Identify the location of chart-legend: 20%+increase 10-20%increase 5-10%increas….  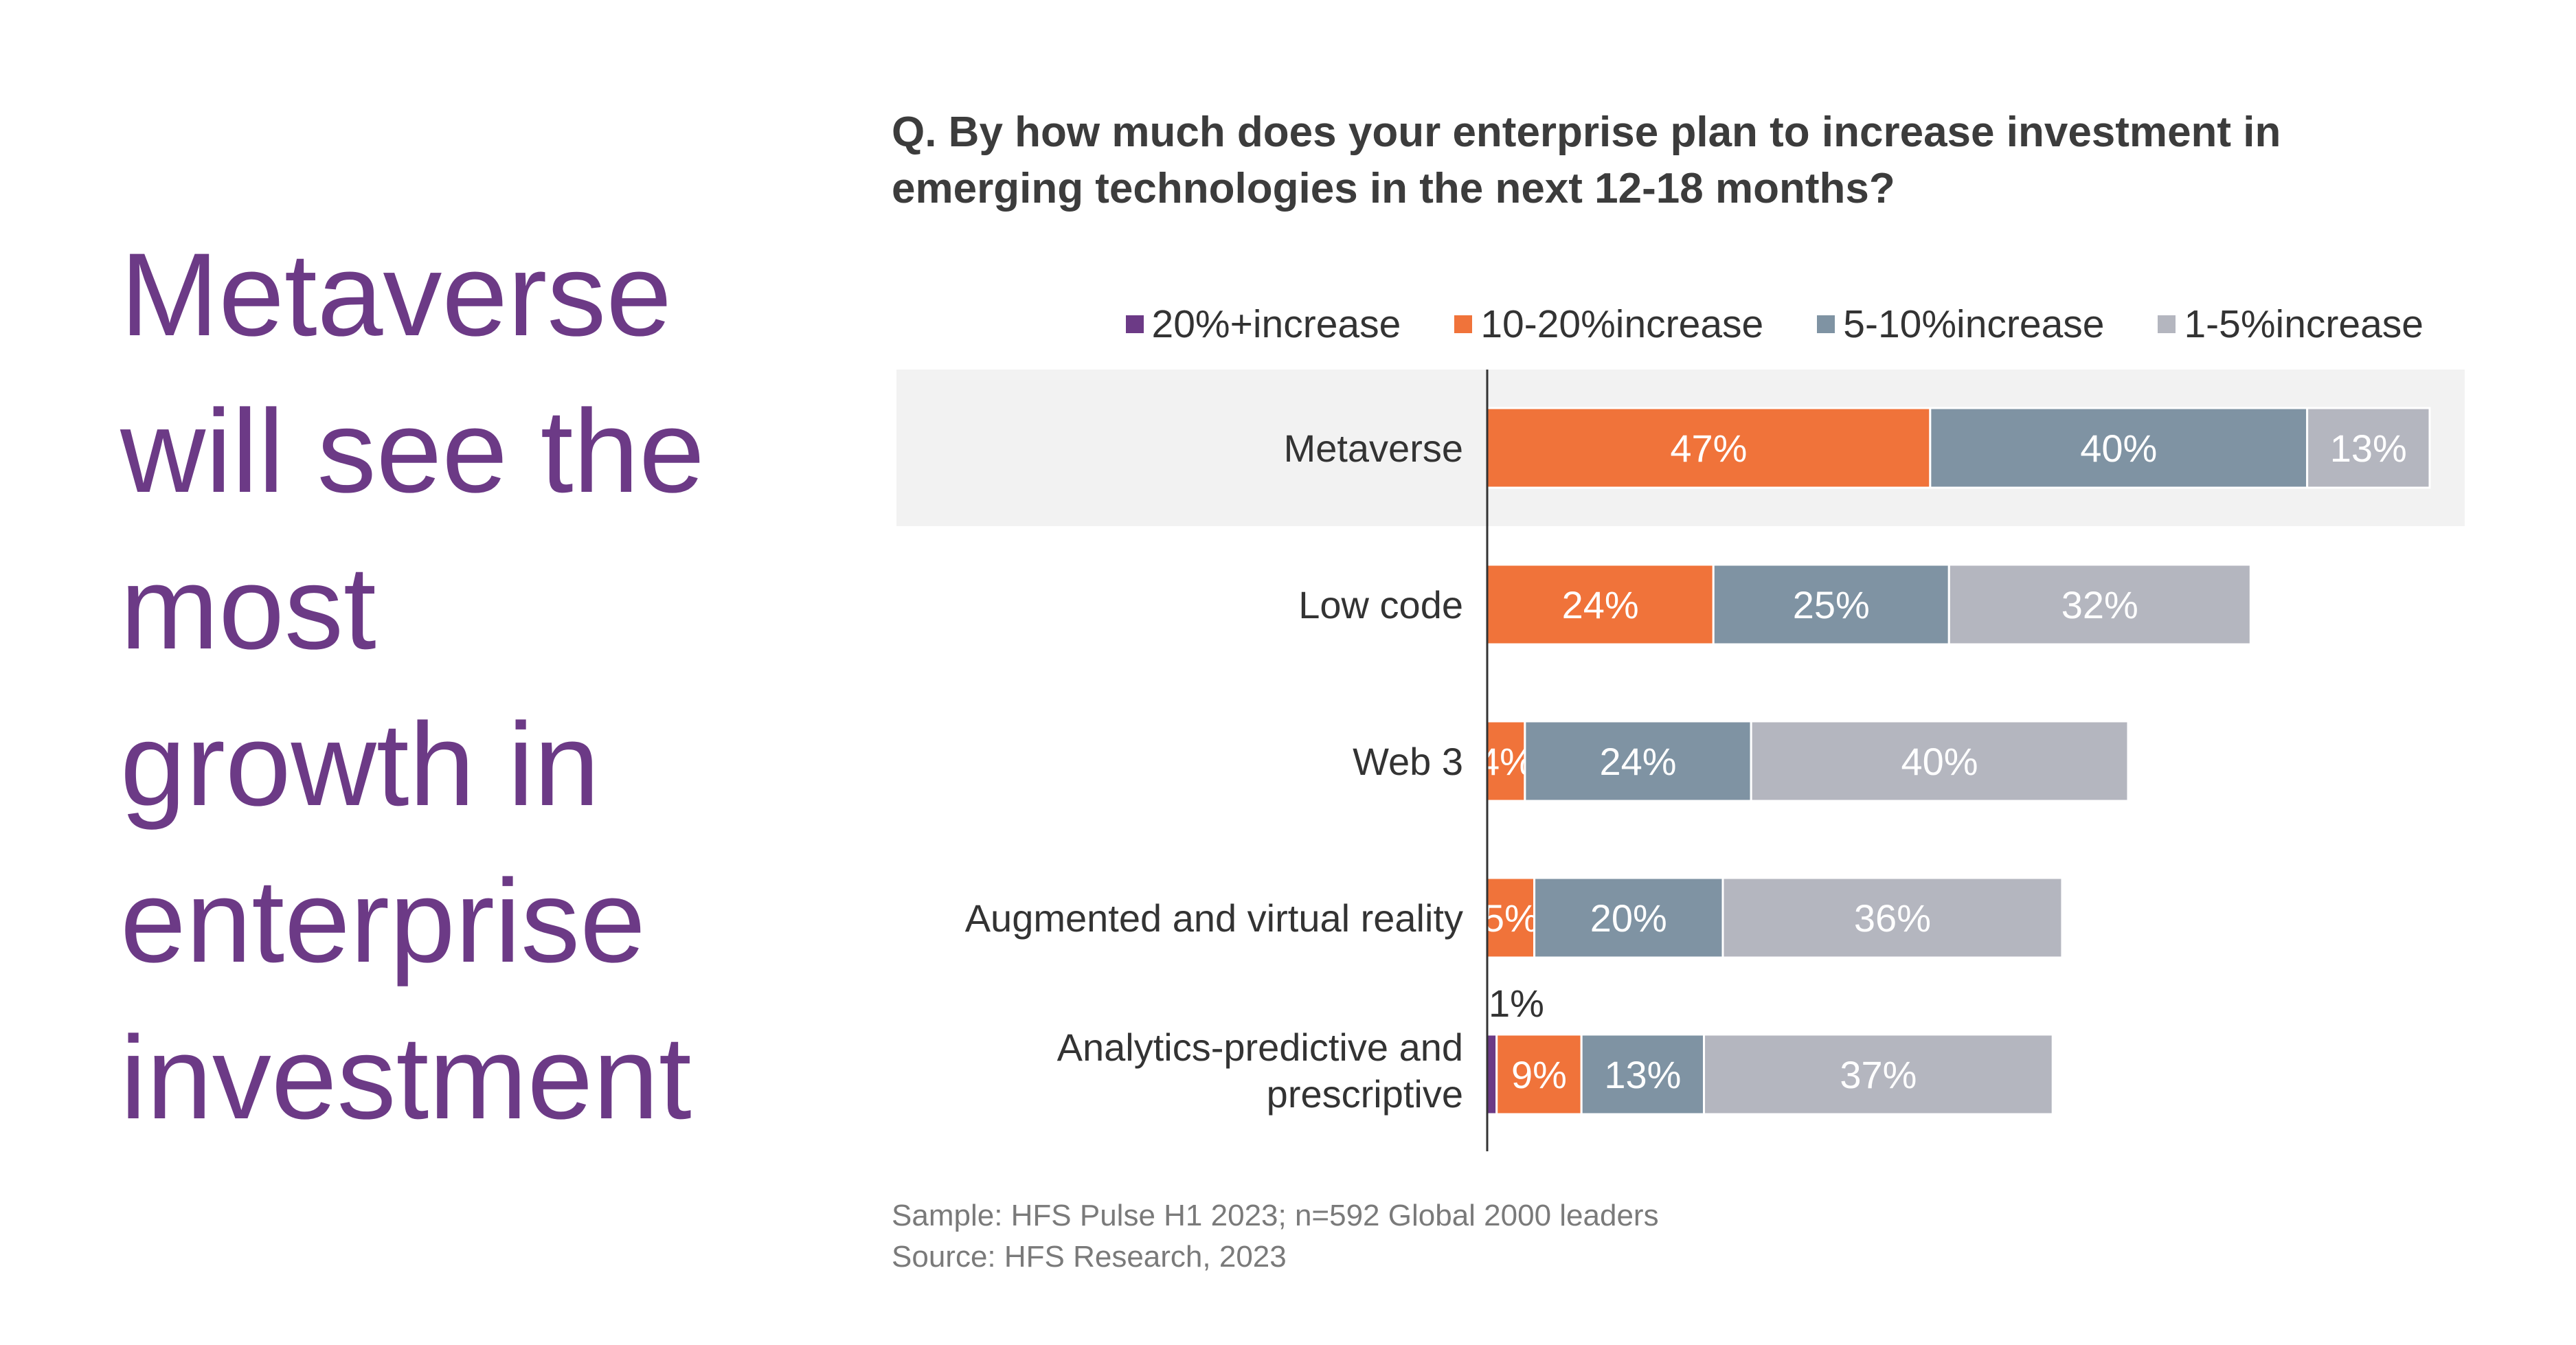
(1774, 324).